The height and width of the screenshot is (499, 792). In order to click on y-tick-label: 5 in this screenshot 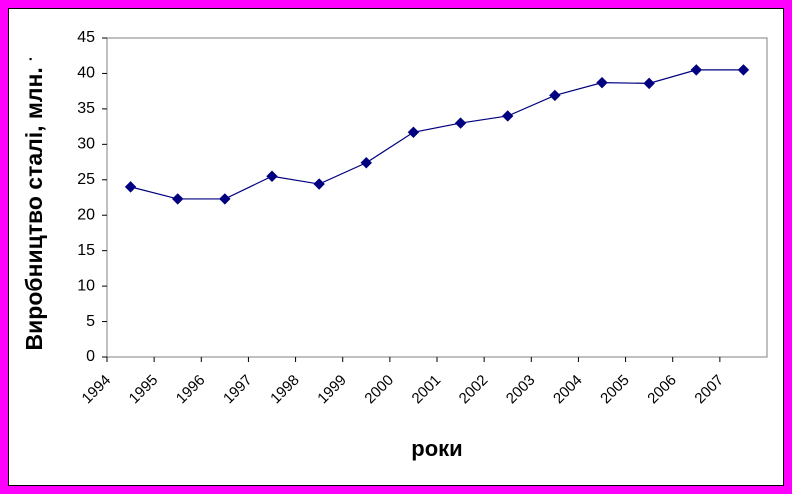, I will do `click(90, 321)`.